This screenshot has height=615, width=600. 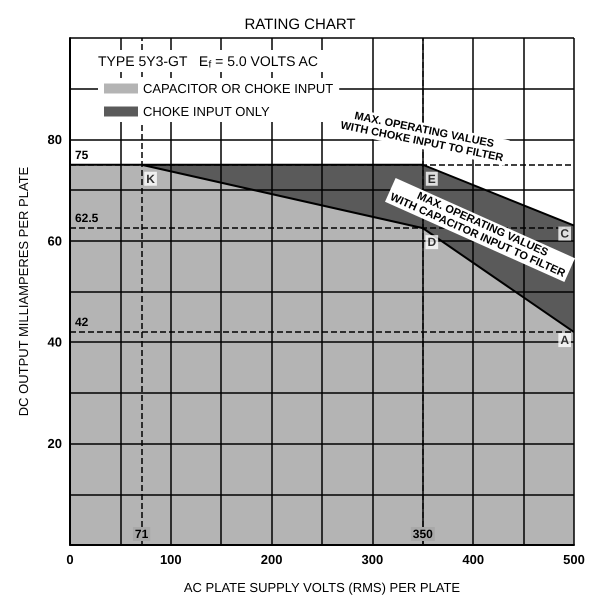 I want to click on x-tick-label: 500, so click(x=574, y=559).